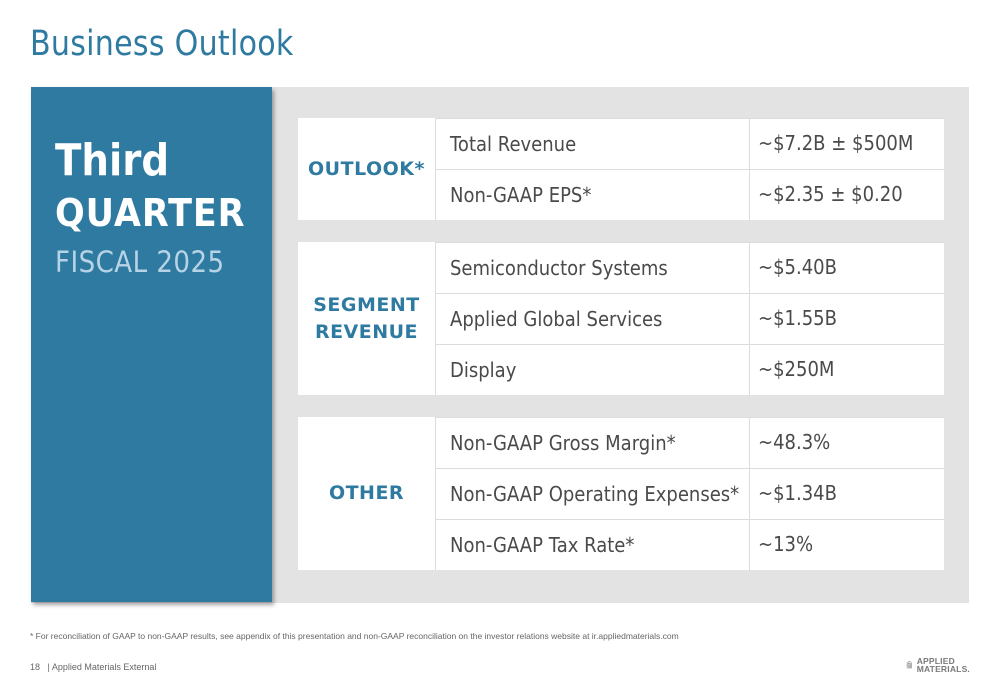 The width and height of the screenshot is (1000, 685). What do you see at coordinates (689, 144) in the screenshot?
I see `table-row: Total Revenue ~$7.2B ± $500M` at bounding box center [689, 144].